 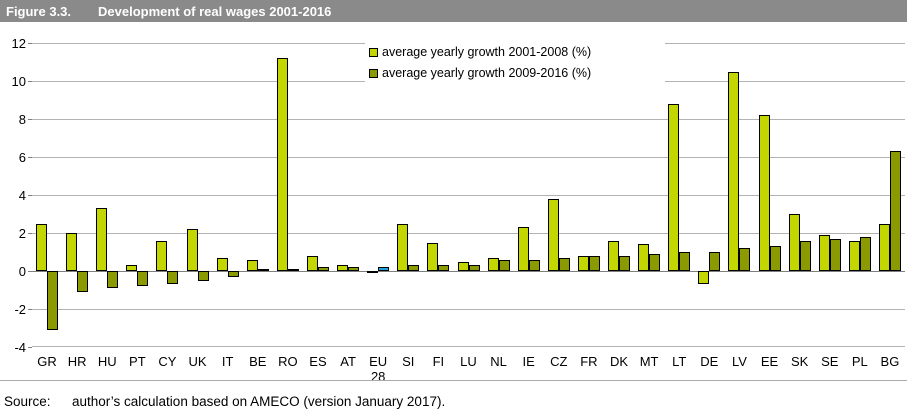 What do you see at coordinates (589, 361) in the screenshot?
I see `x-axis-label-FR: FR` at bounding box center [589, 361].